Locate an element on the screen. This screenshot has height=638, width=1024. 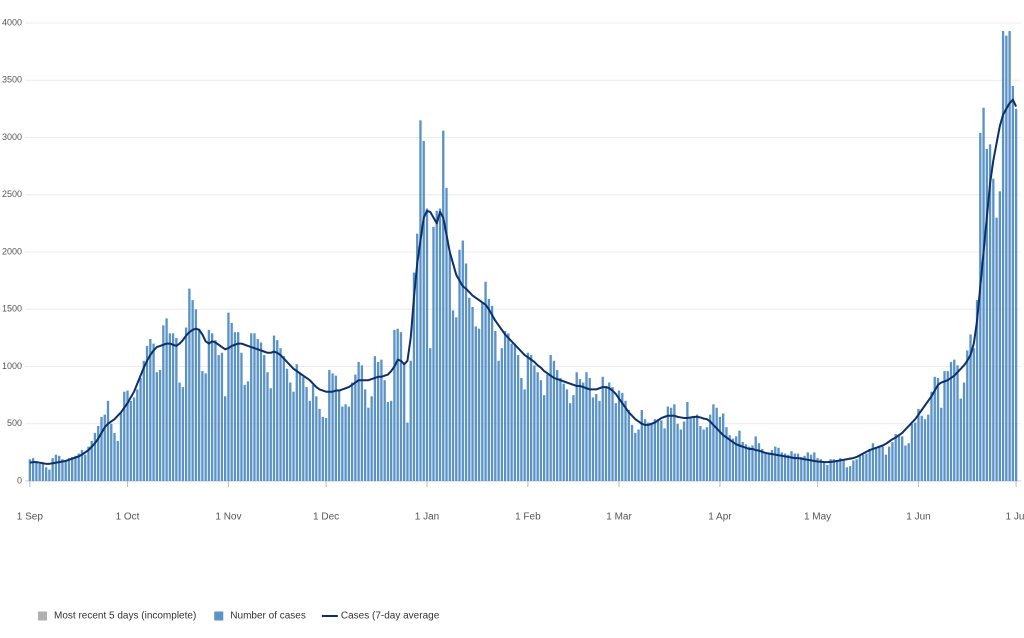
y-tick-label: 0 is located at coordinates (19, 480).